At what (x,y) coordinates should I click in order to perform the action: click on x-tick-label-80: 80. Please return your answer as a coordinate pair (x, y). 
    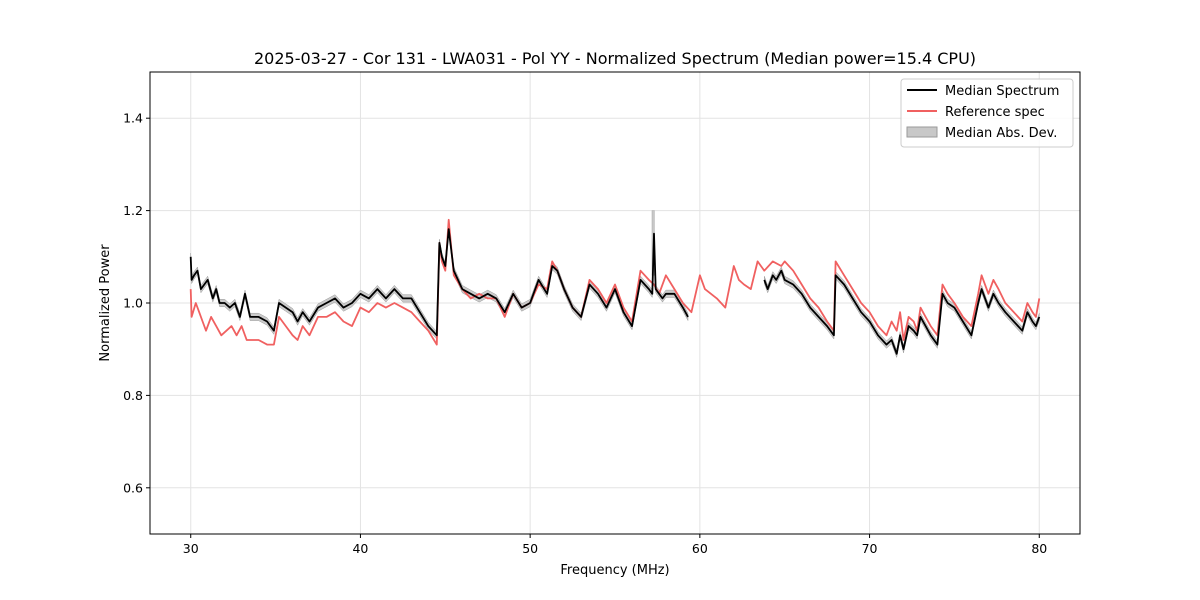
    Looking at the image, I should click on (1039, 548).